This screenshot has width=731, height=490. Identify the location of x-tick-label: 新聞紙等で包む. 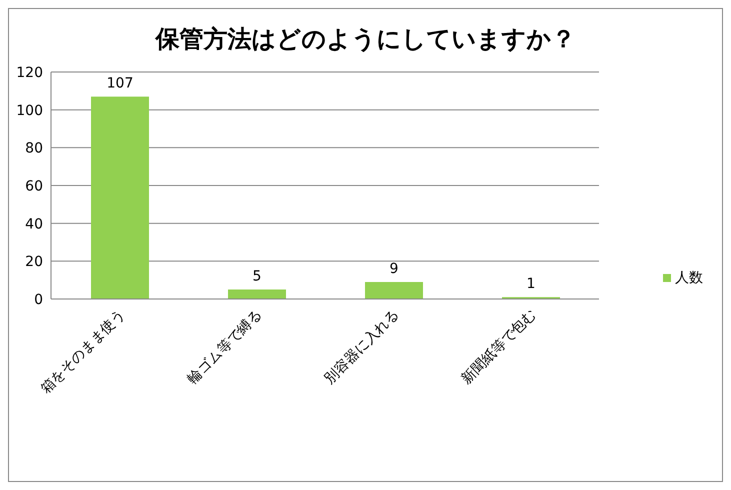
(499, 347).